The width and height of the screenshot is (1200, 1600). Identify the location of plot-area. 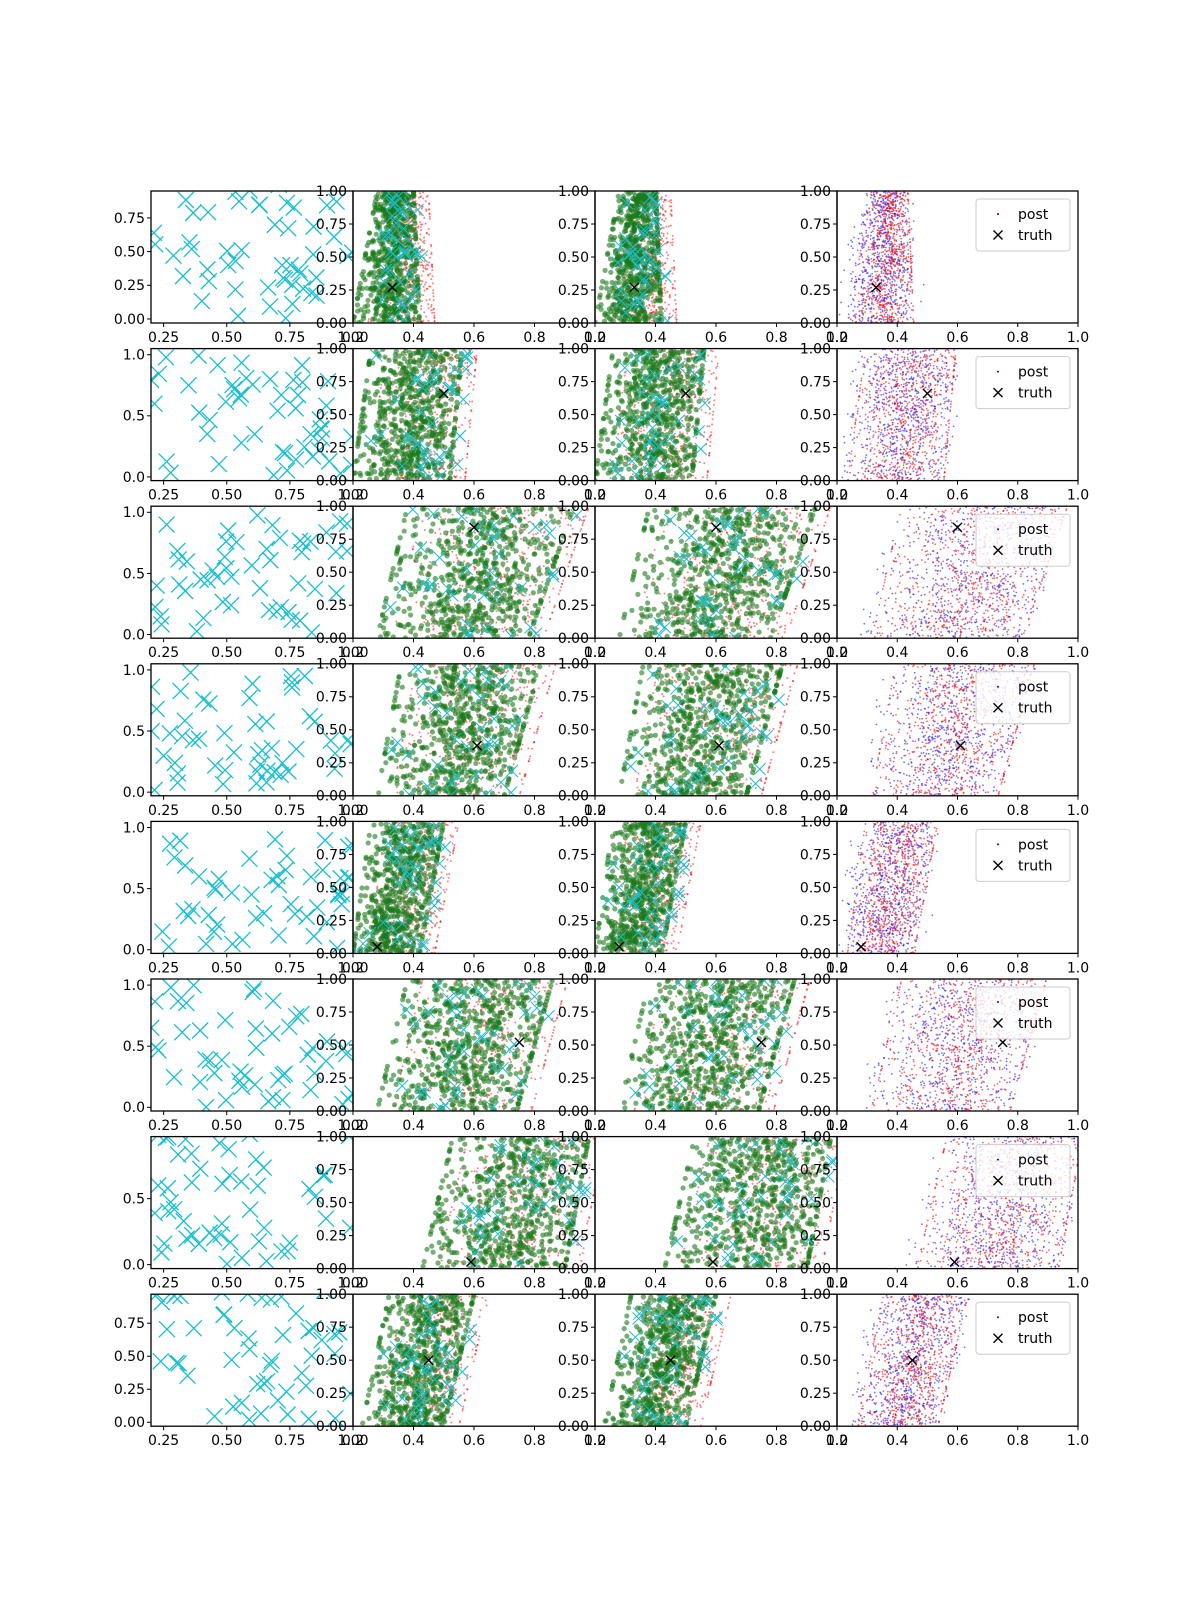
(252, 257).